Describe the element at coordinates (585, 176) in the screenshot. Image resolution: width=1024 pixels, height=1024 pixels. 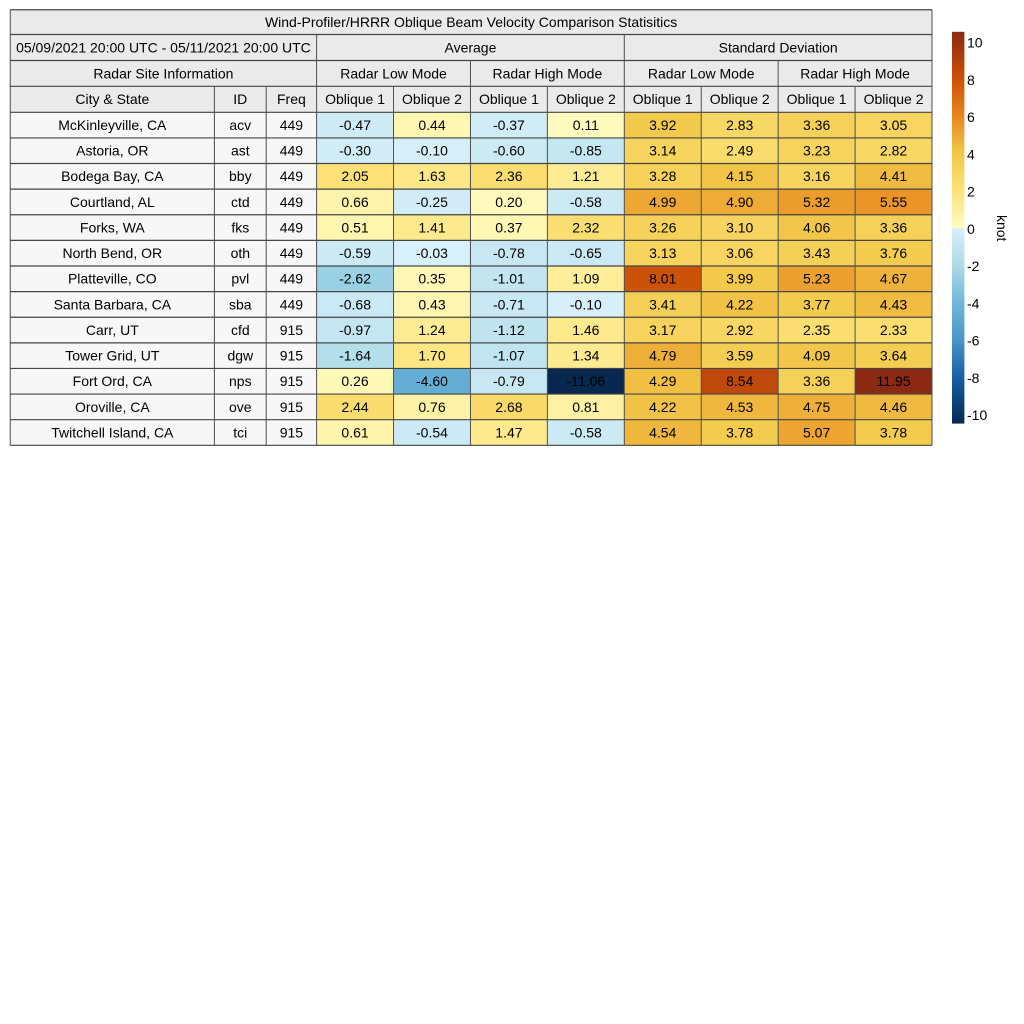
I see `svg-text: 1.21` at that location.